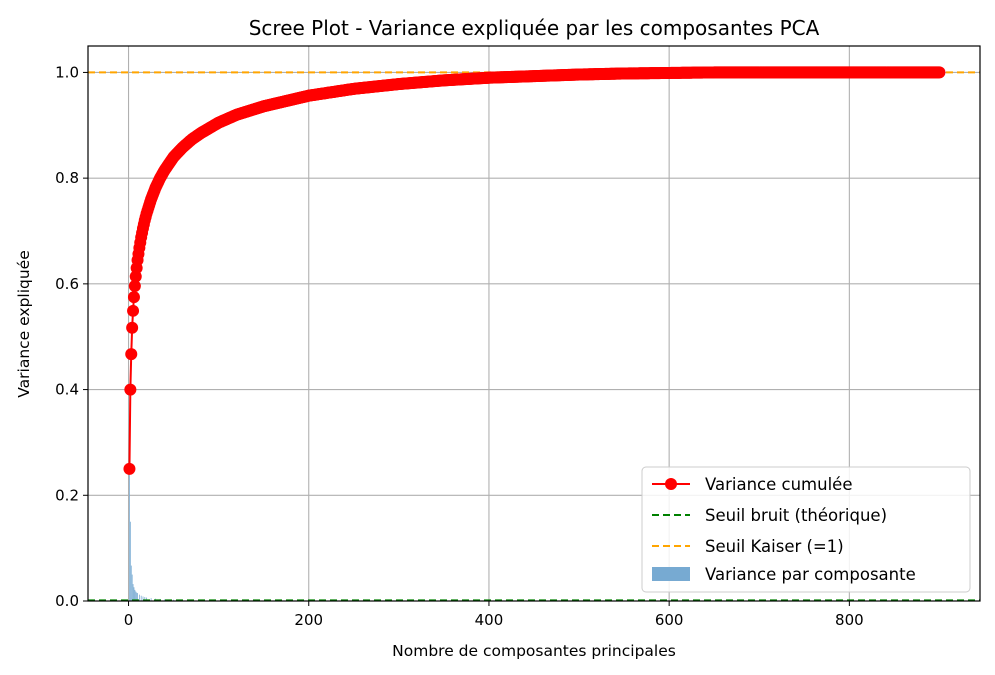  Describe the element at coordinates (67, 284) in the screenshot. I see `y-tick-label-3: 0.6` at that location.